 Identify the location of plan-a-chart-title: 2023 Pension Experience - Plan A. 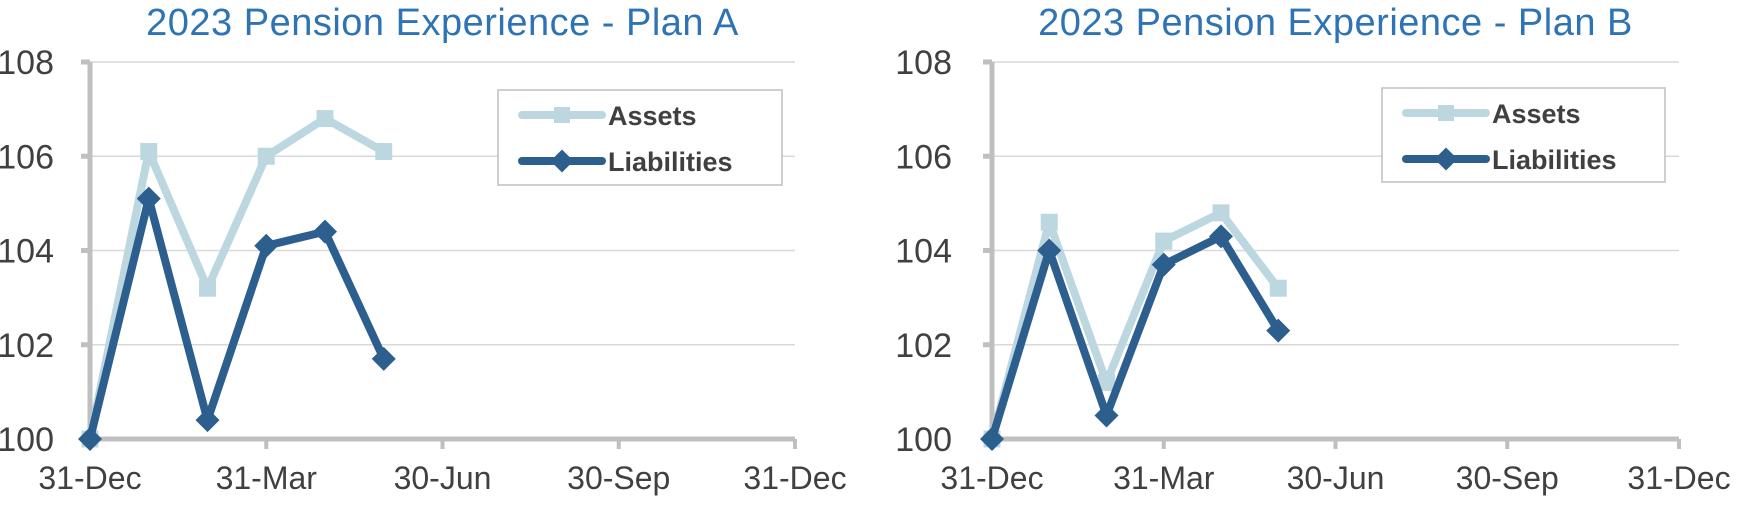
(442, 23).